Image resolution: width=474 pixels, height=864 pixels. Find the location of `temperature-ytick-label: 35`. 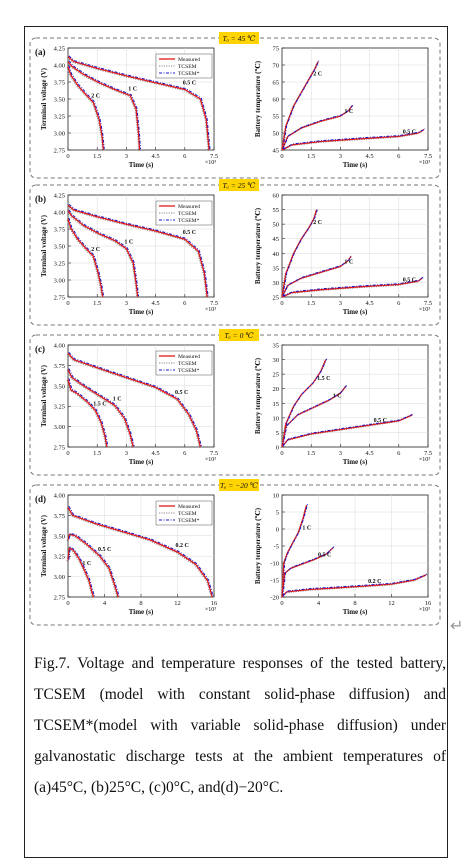

temperature-ytick-label: 35 is located at coordinates (276, 268).